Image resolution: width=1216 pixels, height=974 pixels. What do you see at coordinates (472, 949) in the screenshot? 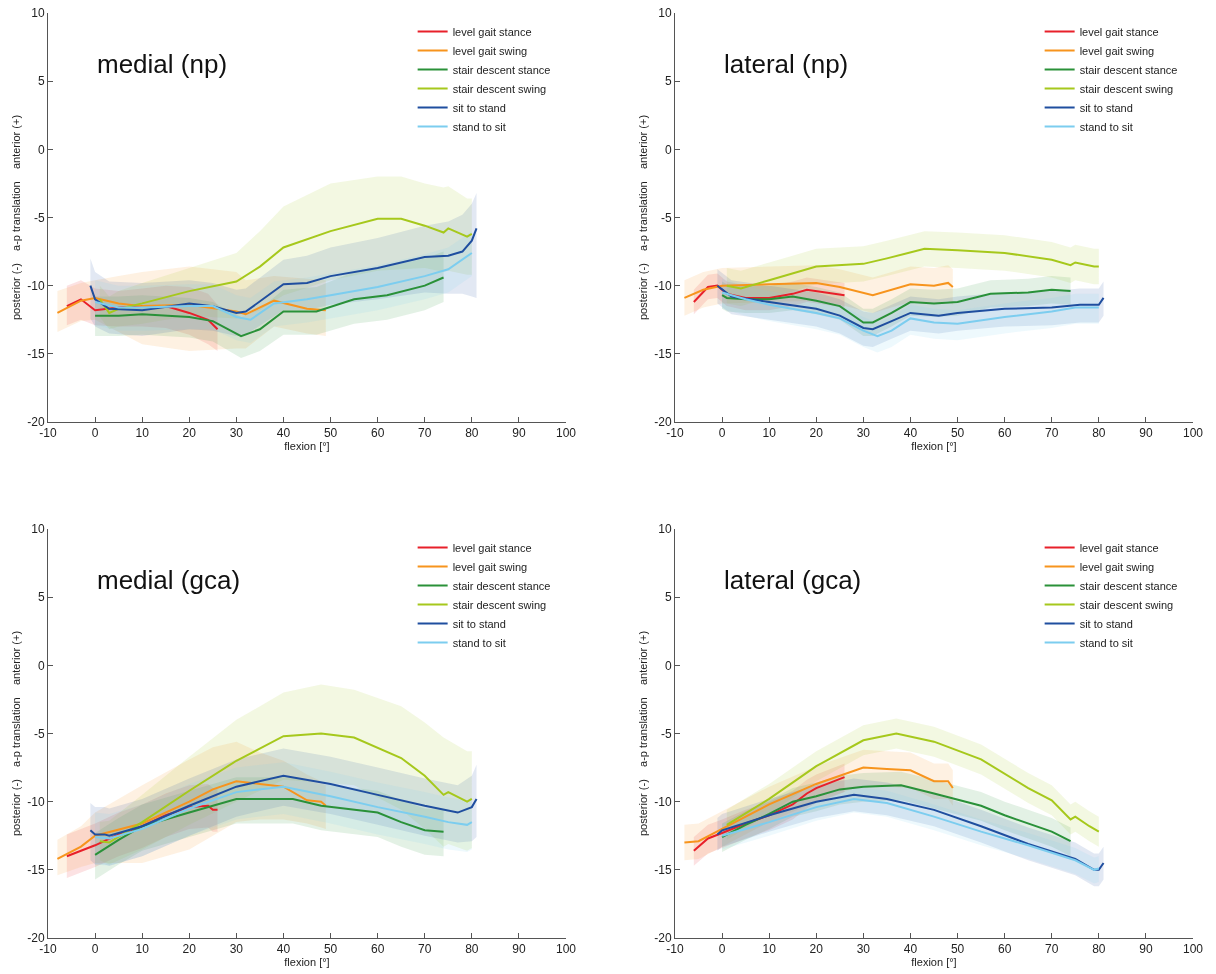
I see `x-tick-label: 80` at bounding box center [472, 949].